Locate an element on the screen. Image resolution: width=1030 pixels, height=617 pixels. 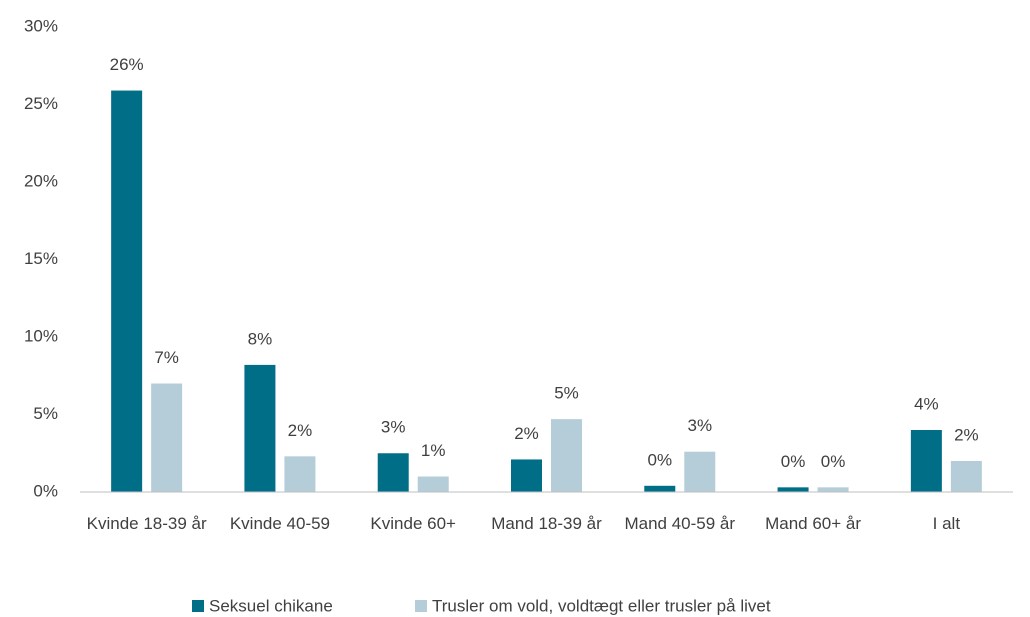
legend-label: Seksuel chikane is located at coordinates (271, 605).